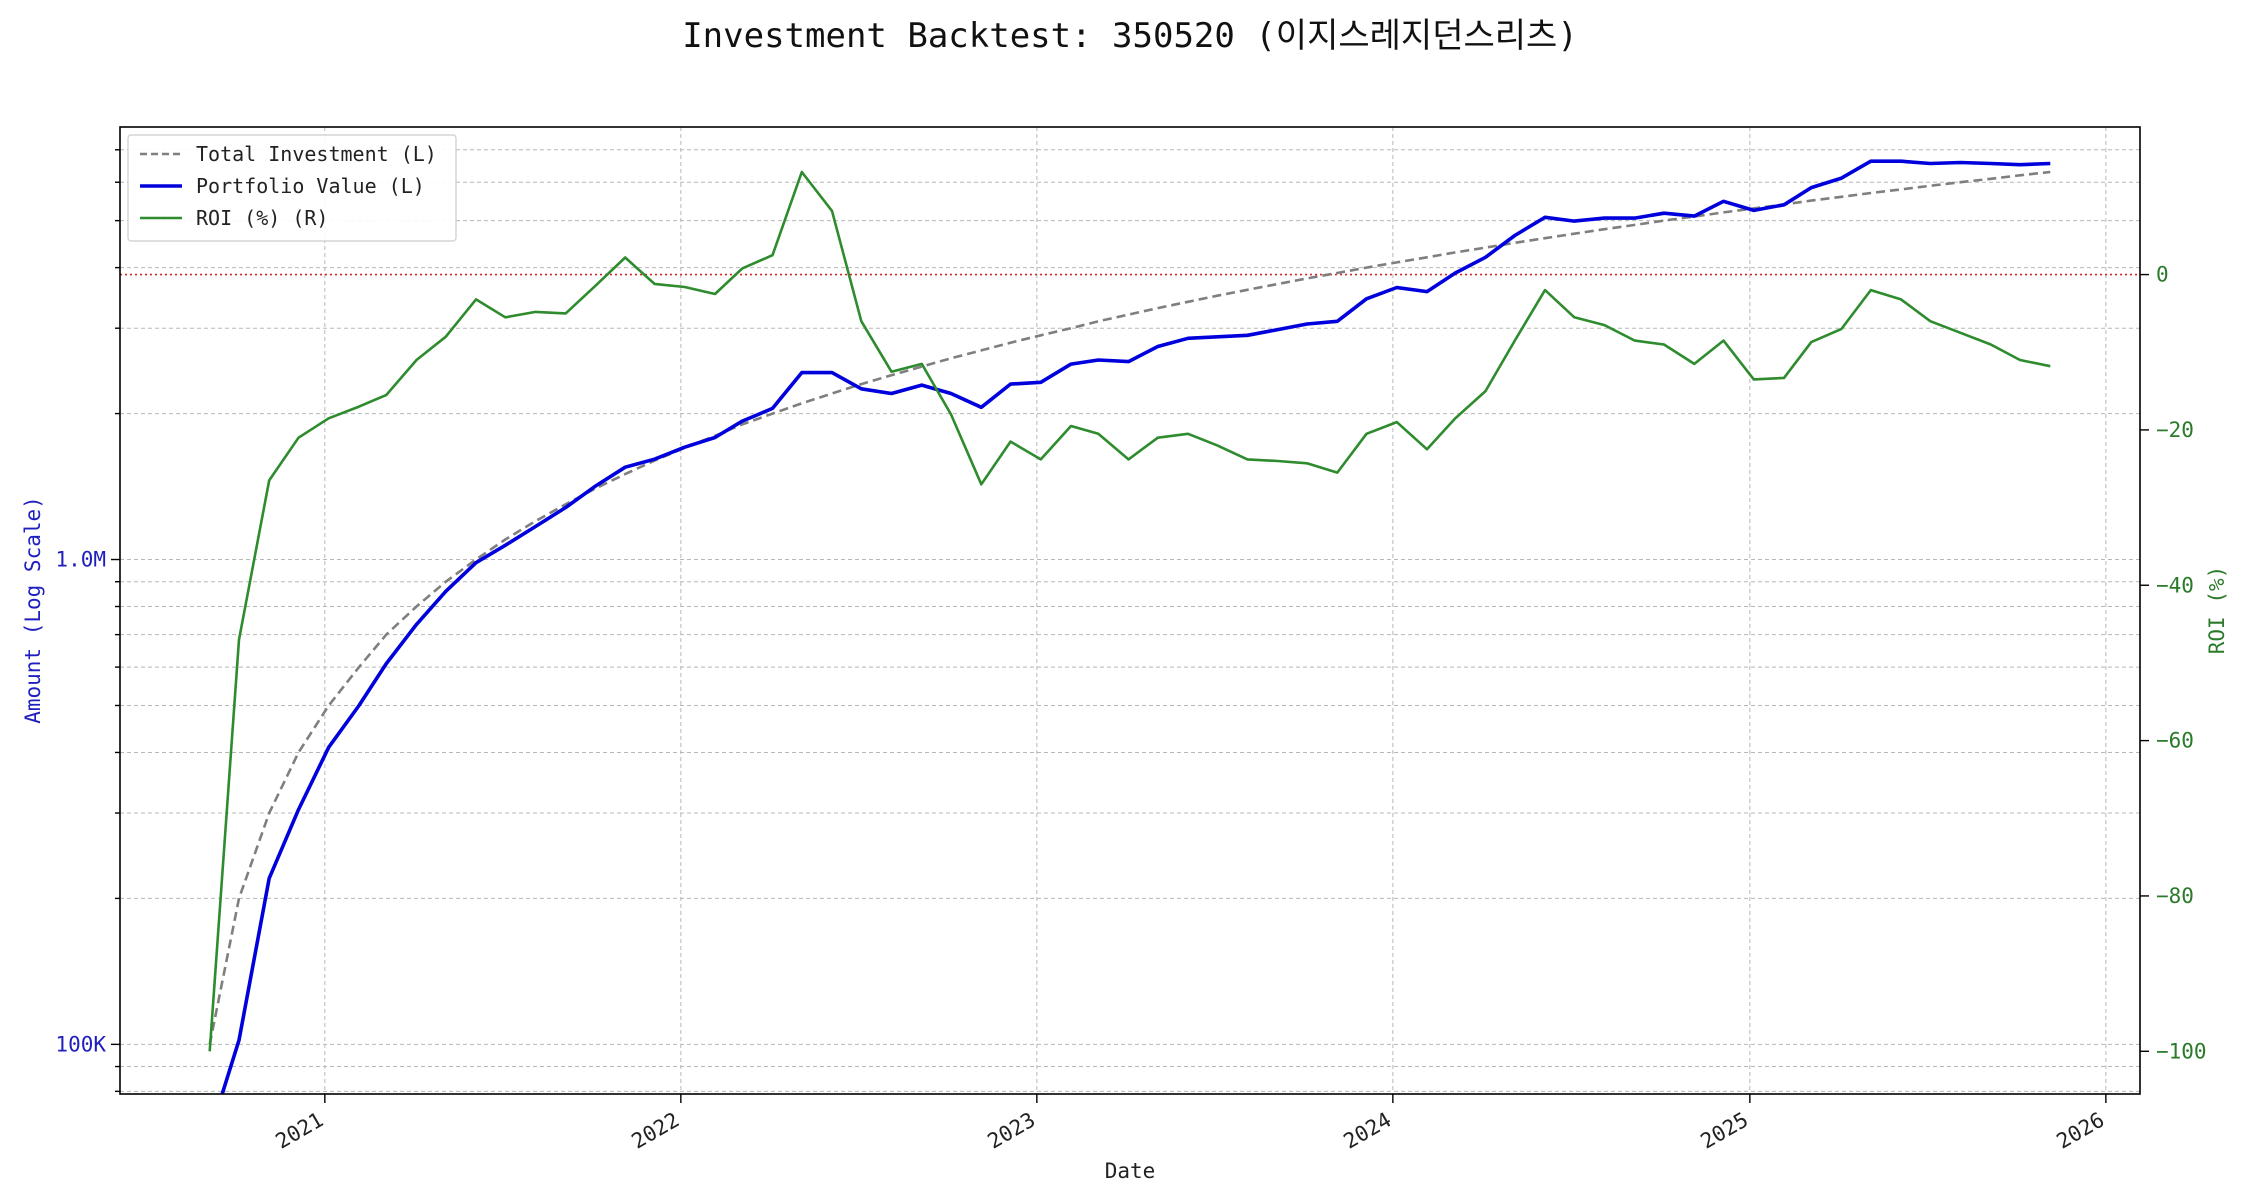  What do you see at coordinates (2162, 275) in the screenshot?
I see `y-right-tick-label: 0` at bounding box center [2162, 275].